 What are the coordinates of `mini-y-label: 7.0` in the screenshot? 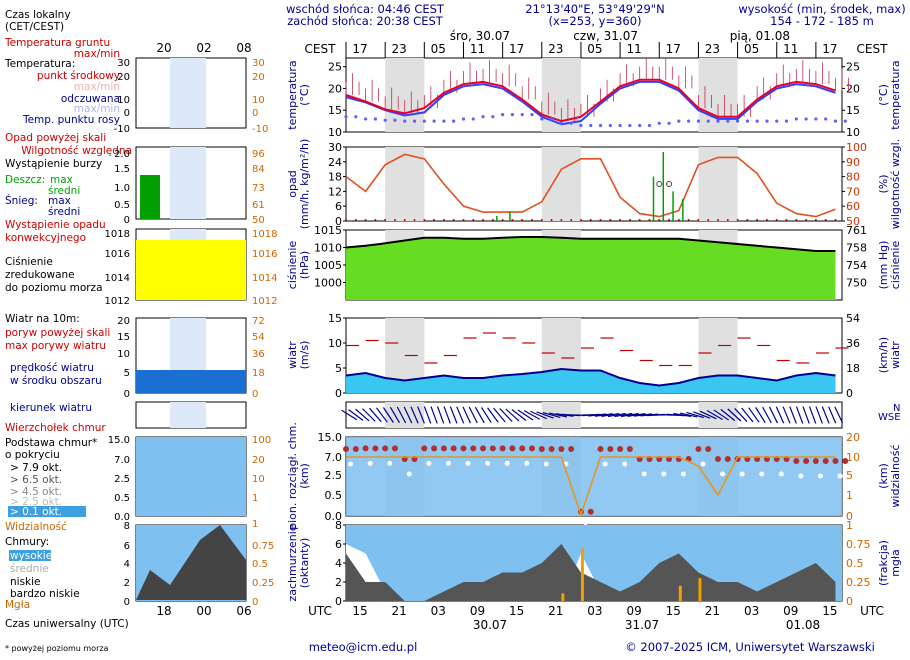 It's located at (122, 460).